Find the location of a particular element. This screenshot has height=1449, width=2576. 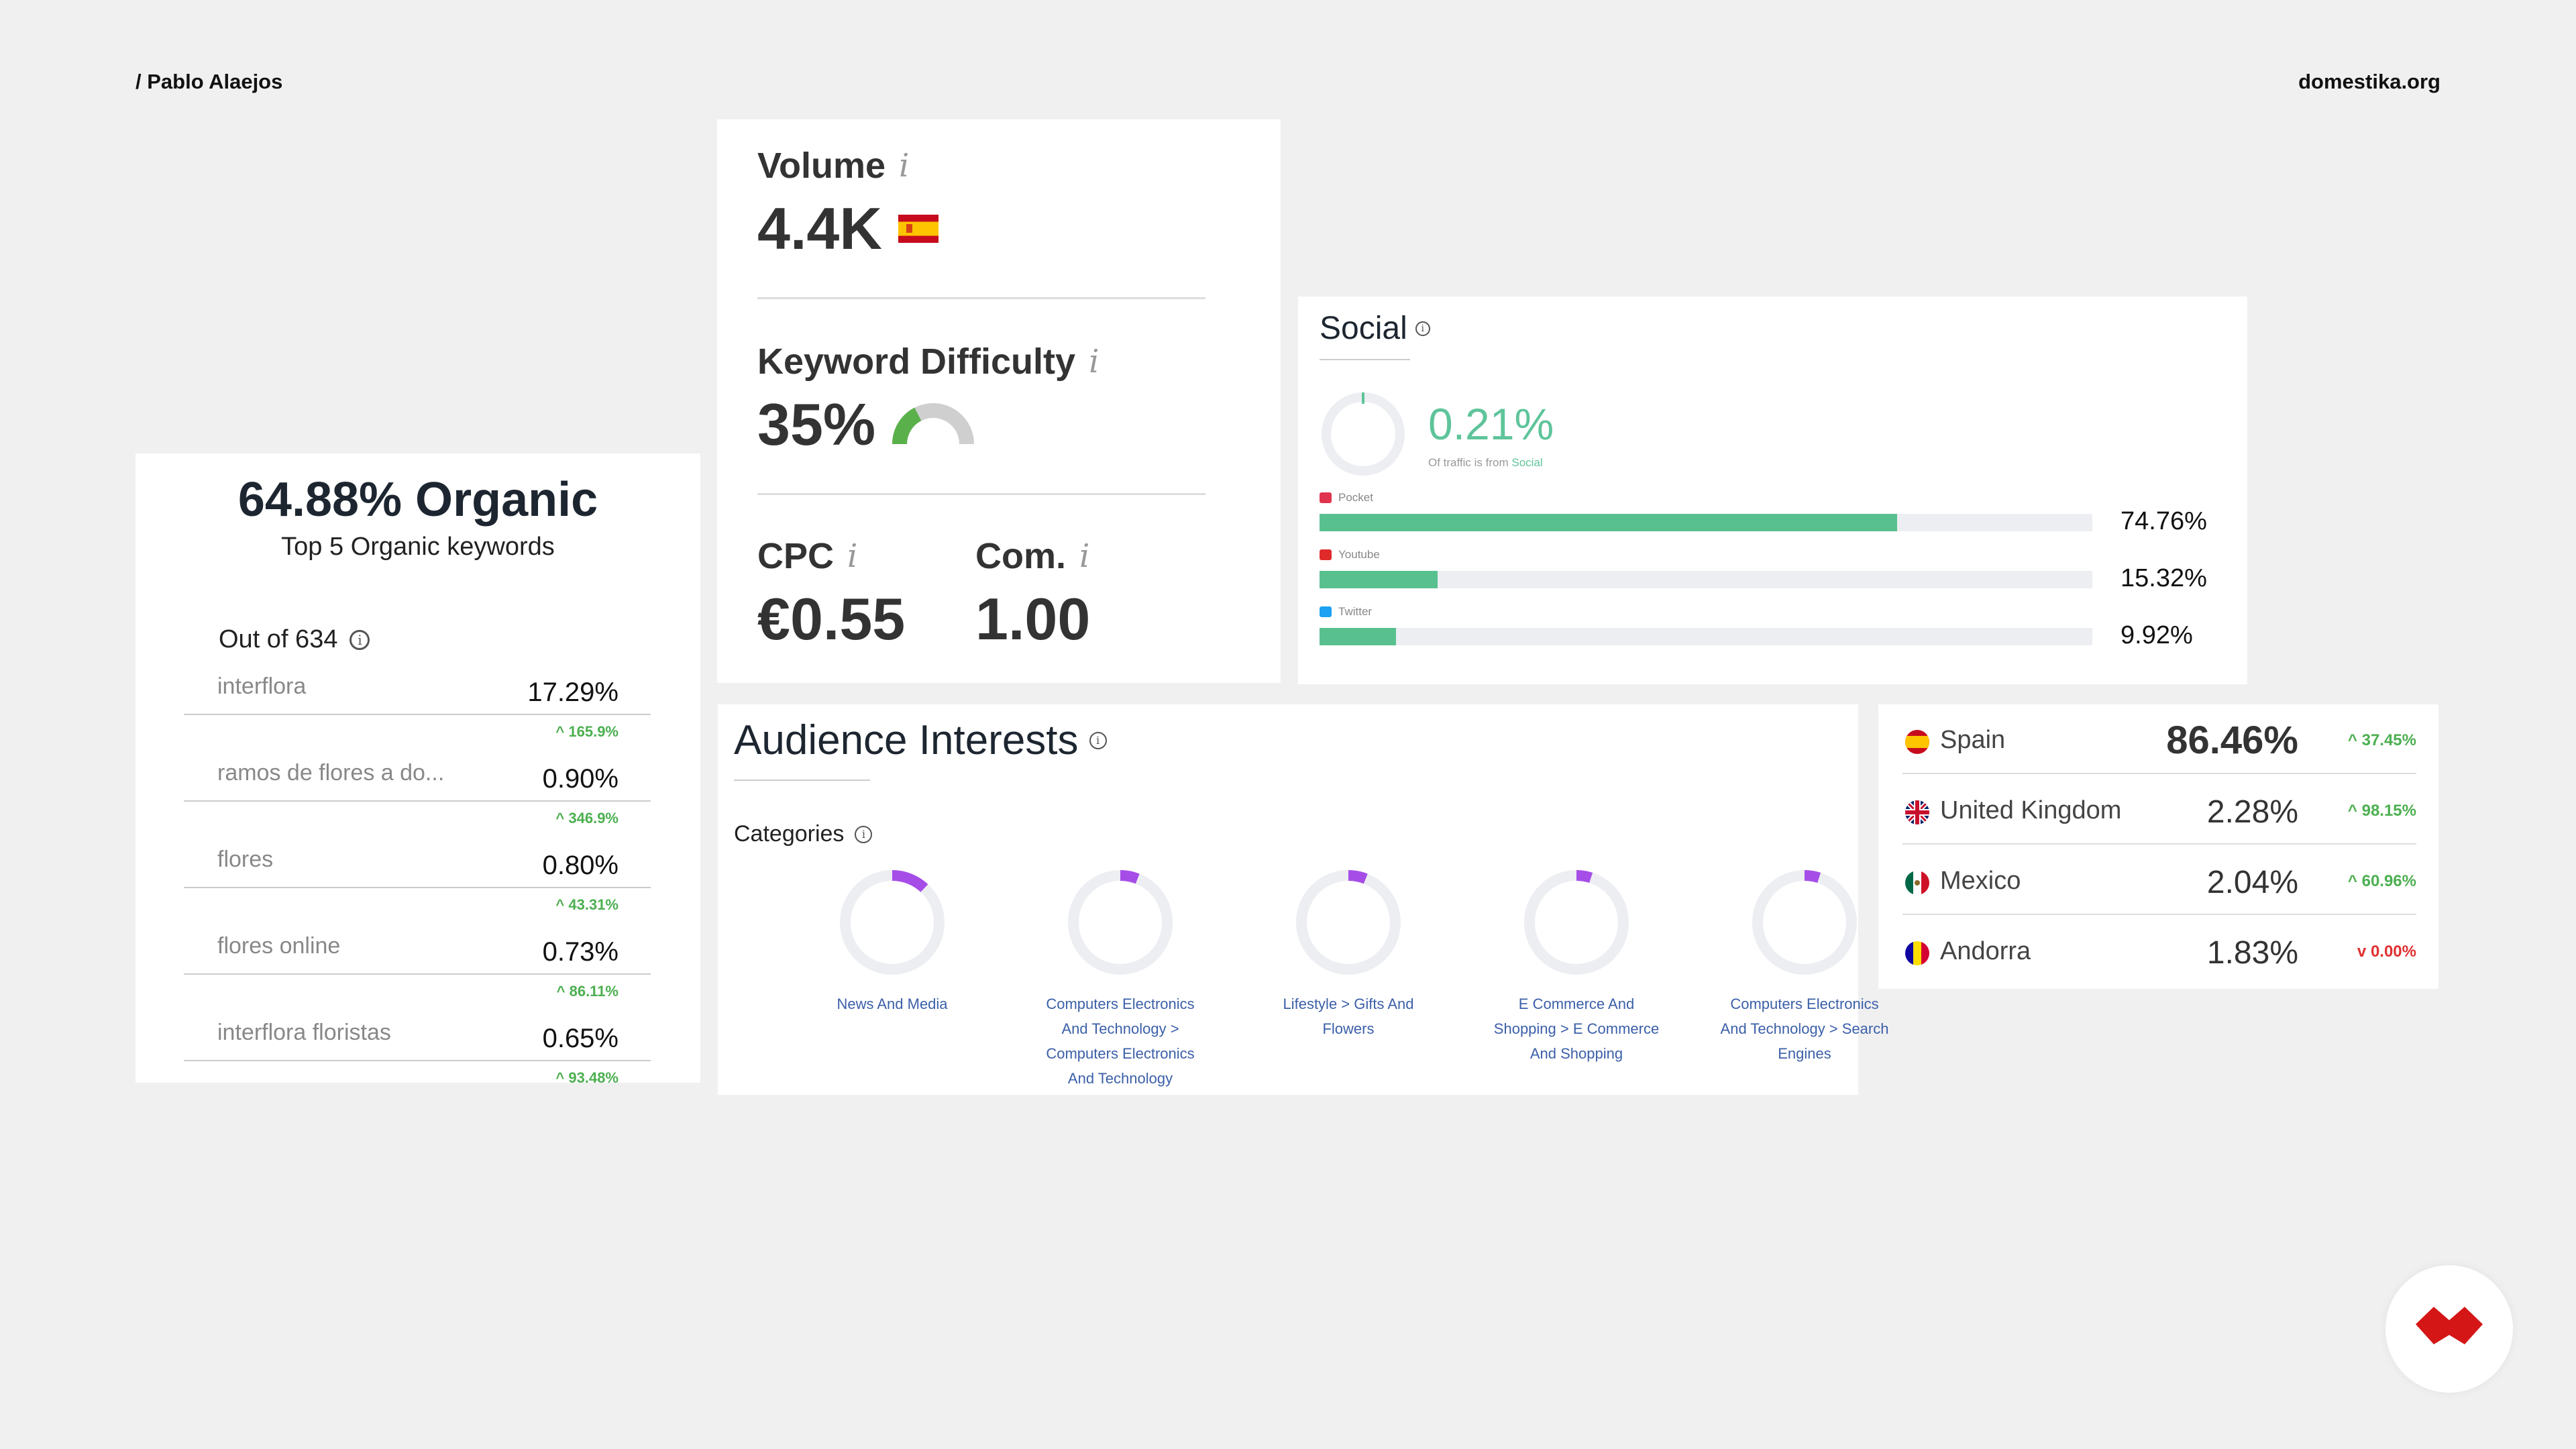

keyword-row: flores 0.80% ^ 43.31% is located at coordinates (417, 889).